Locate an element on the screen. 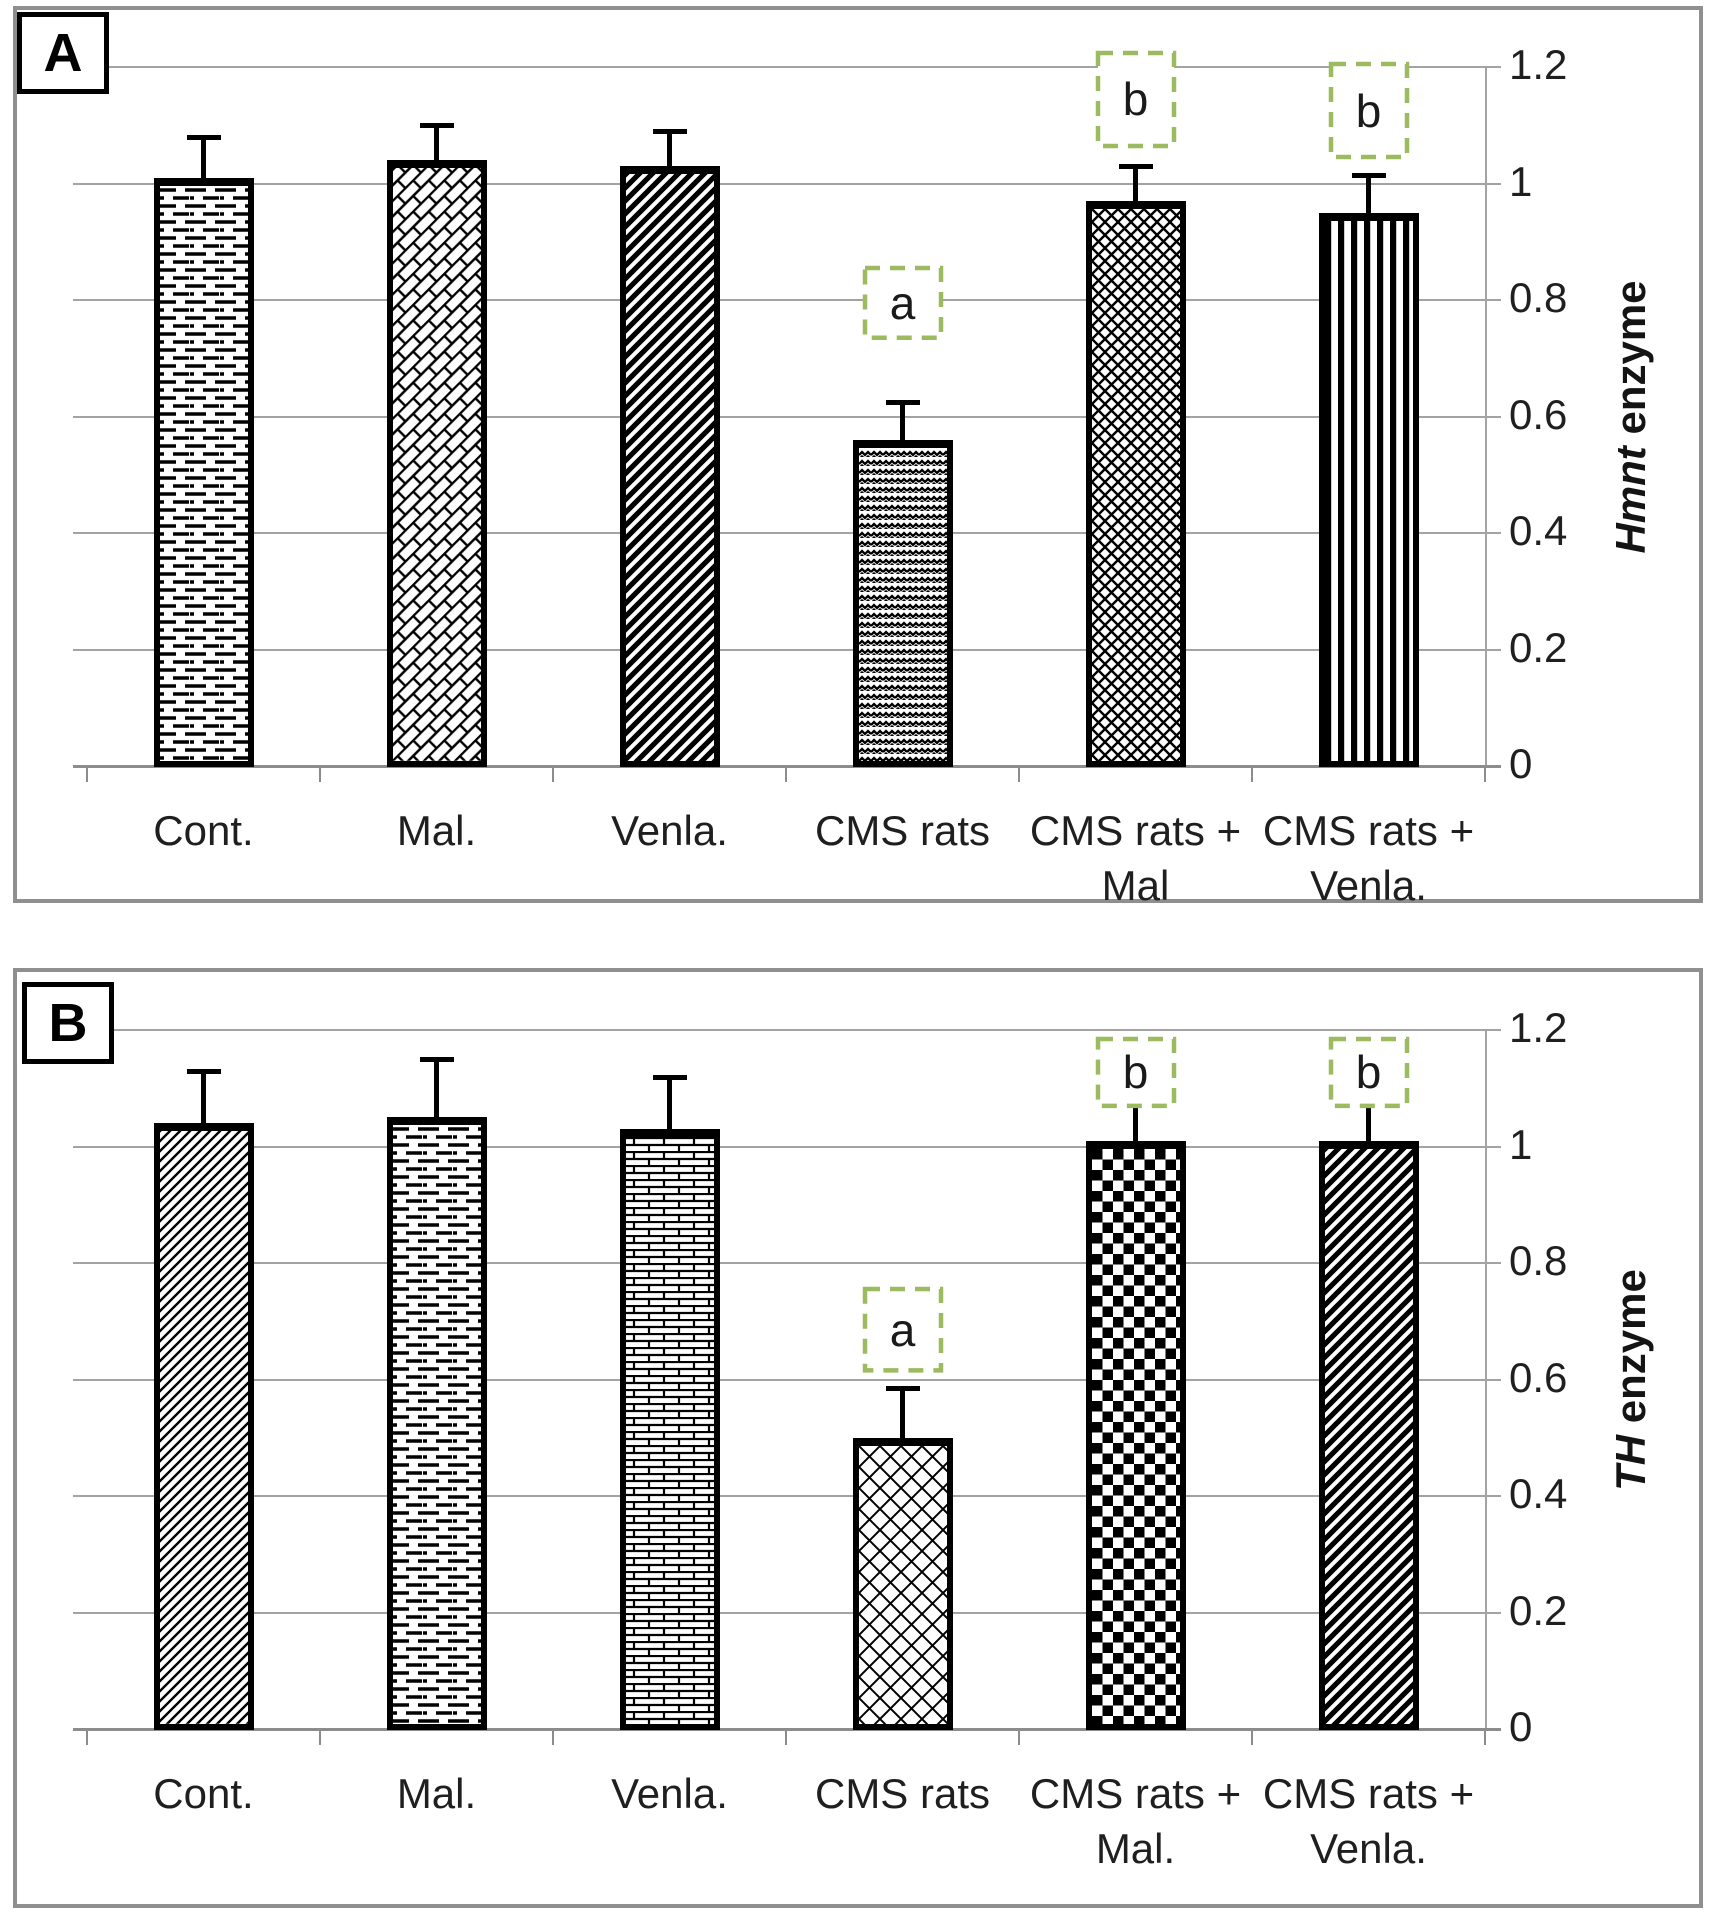 The image size is (1730, 1918). y-tick-label: 0.6 is located at coordinates (1538, 414).